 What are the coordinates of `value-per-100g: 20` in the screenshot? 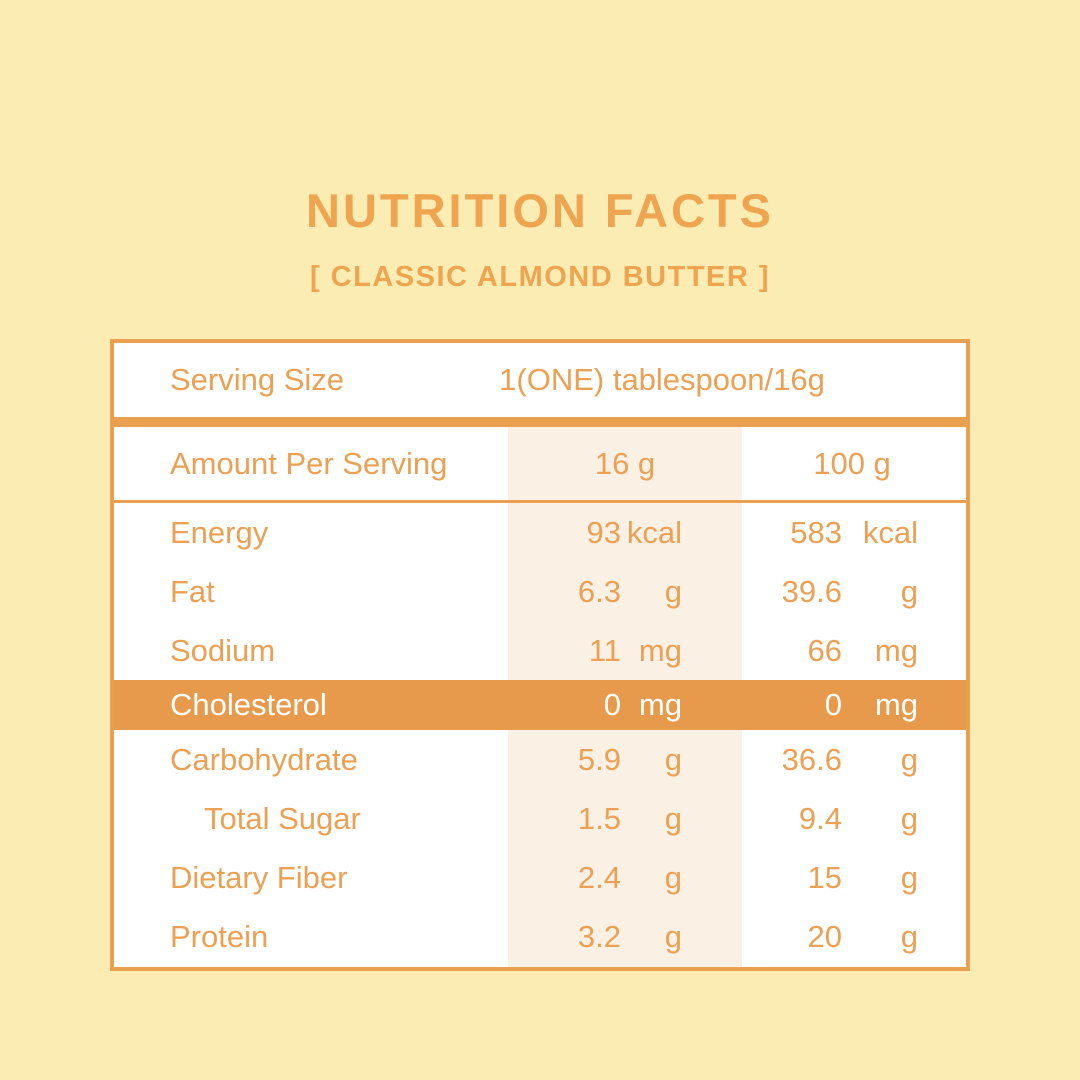 It's located at (824, 936).